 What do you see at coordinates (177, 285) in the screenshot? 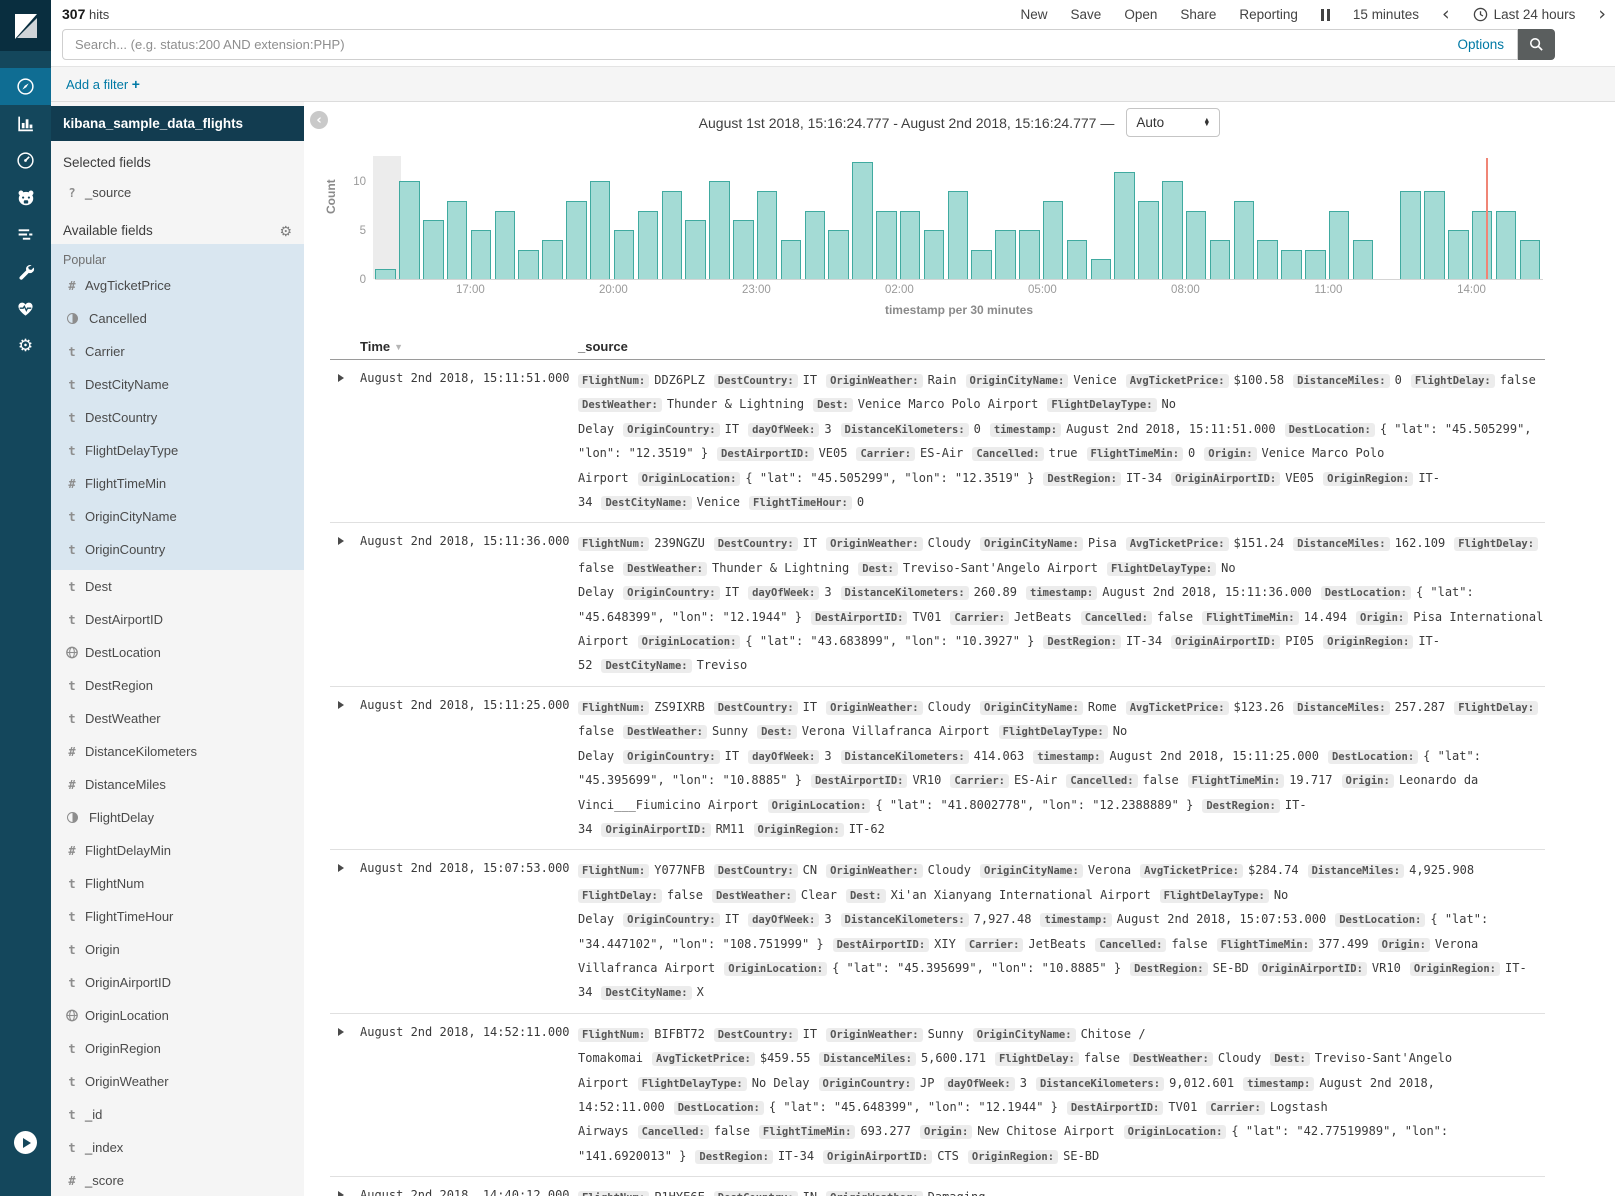
I see `field-item-AvgTicketPrice: # AvgTicketPrice` at bounding box center [177, 285].